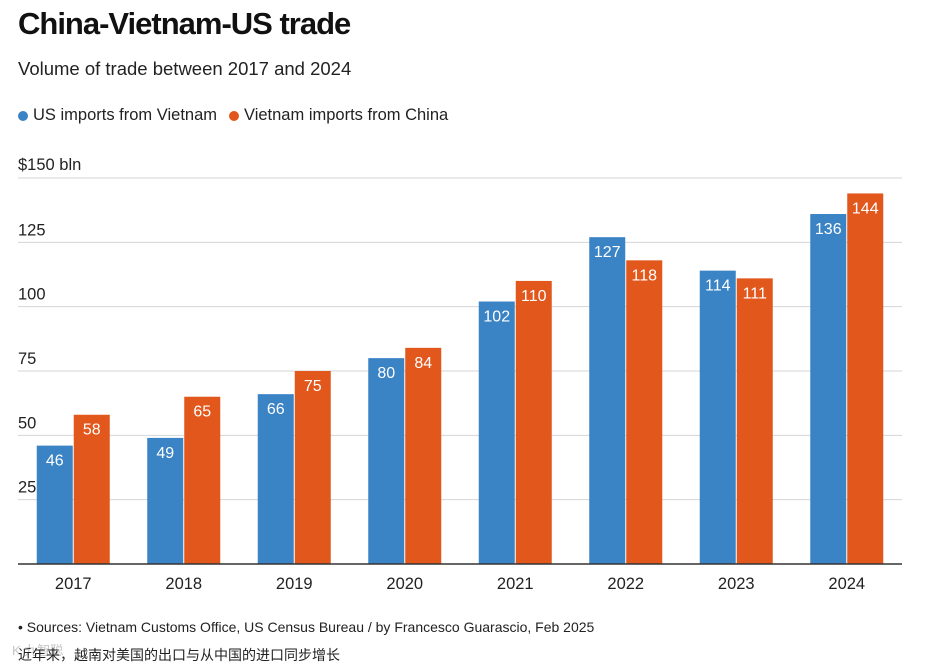 The height and width of the screenshot is (665, 926). What do you see at coordinates (865, 208) in the screenshot?
I see `bar-value-label: 144` at bounding box center [865, 208].